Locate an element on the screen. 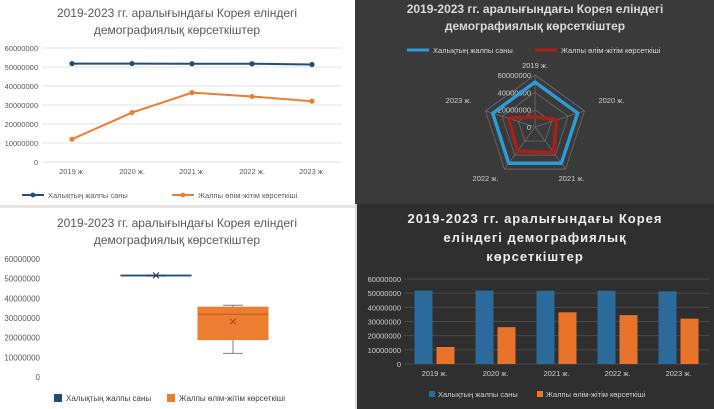 Image resolution: width=714 pixels, height=409 pixels. r-tick-label: 40000000 is located at coordinates (514, 92).